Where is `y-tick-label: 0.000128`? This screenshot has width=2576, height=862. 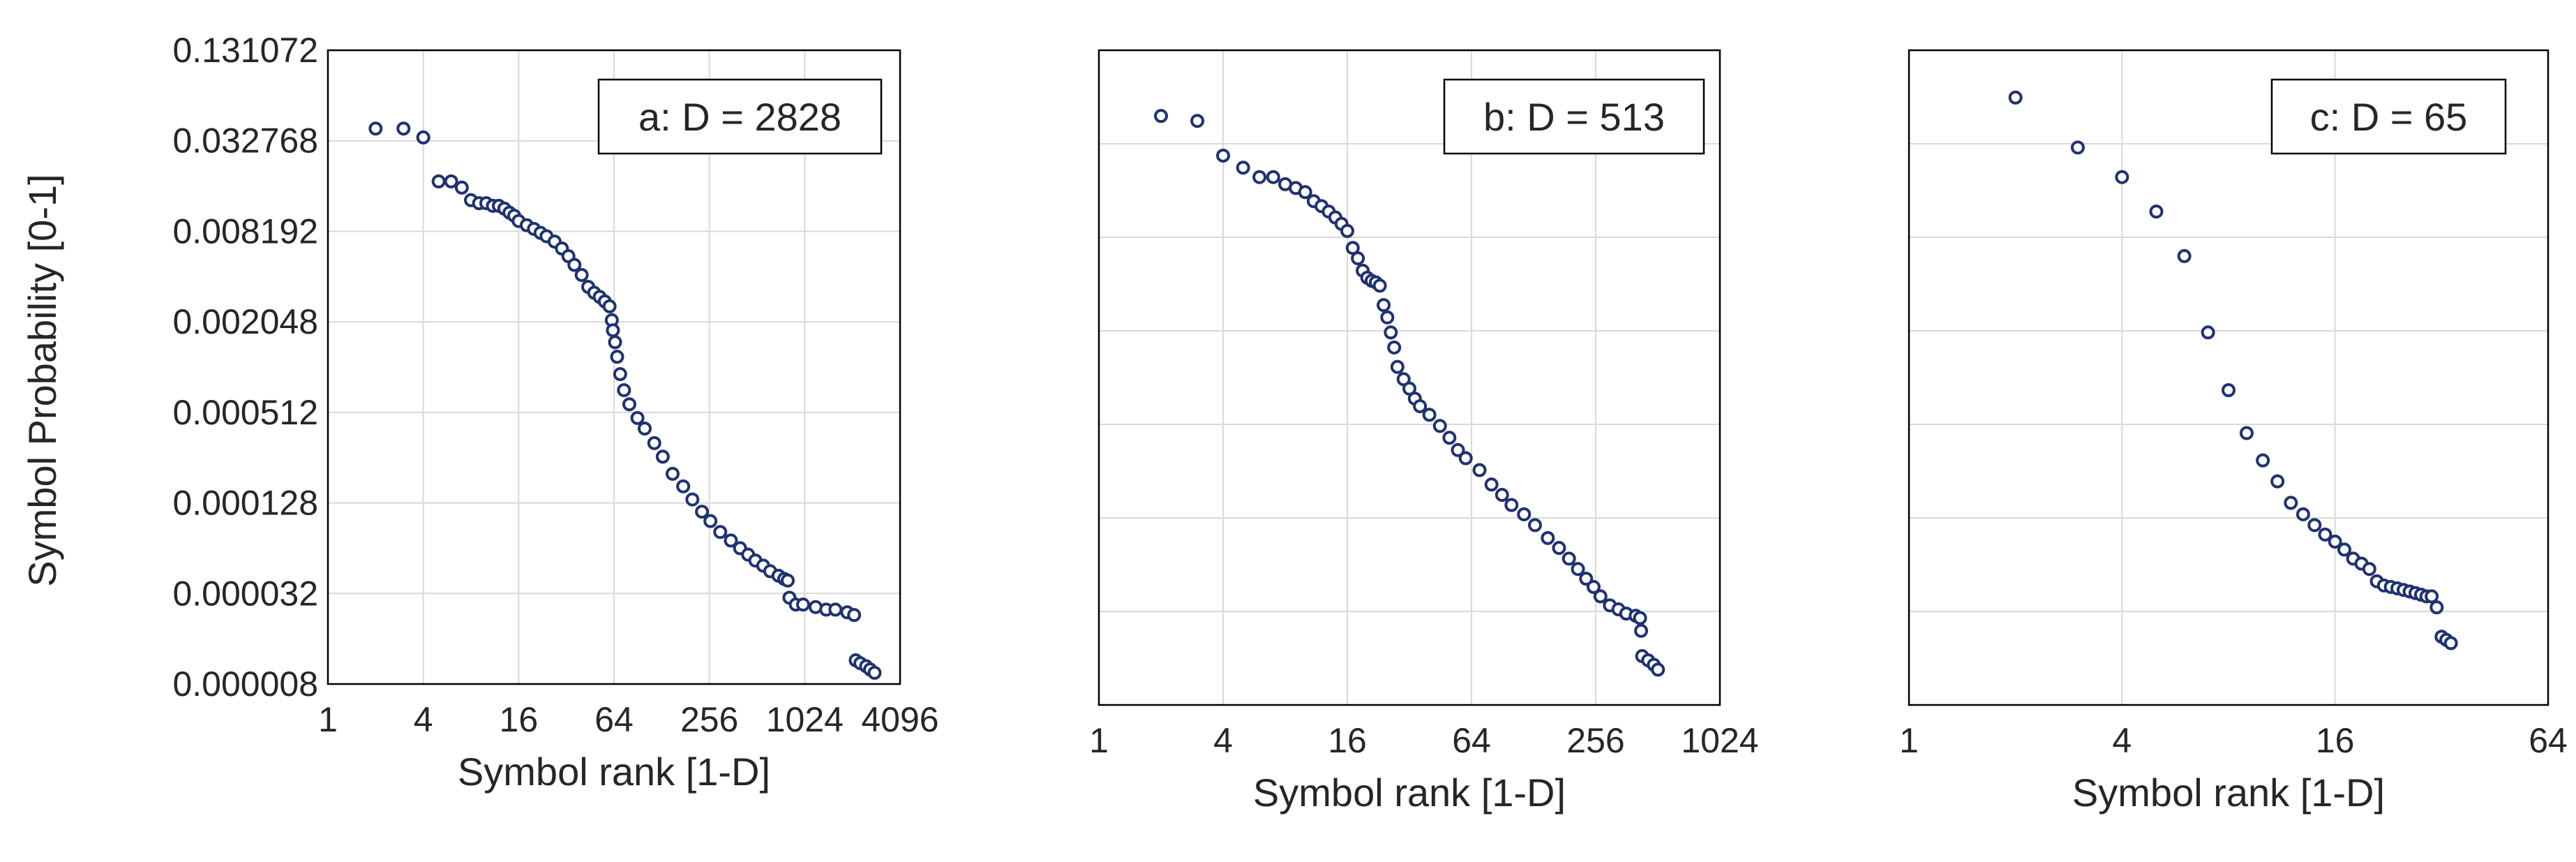 y-tick-label: 0.000128 is located at coordinates (245, 503).